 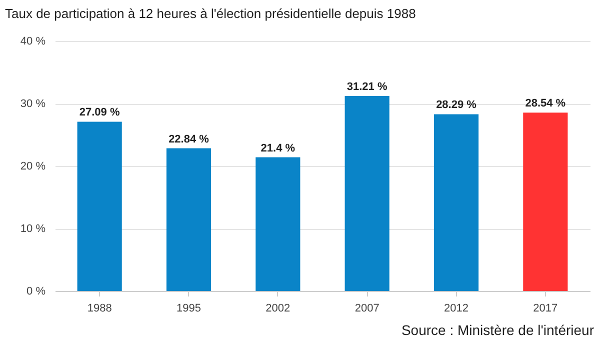 I want to click on data-label: 21.4 %, so click(x=278, y=148).